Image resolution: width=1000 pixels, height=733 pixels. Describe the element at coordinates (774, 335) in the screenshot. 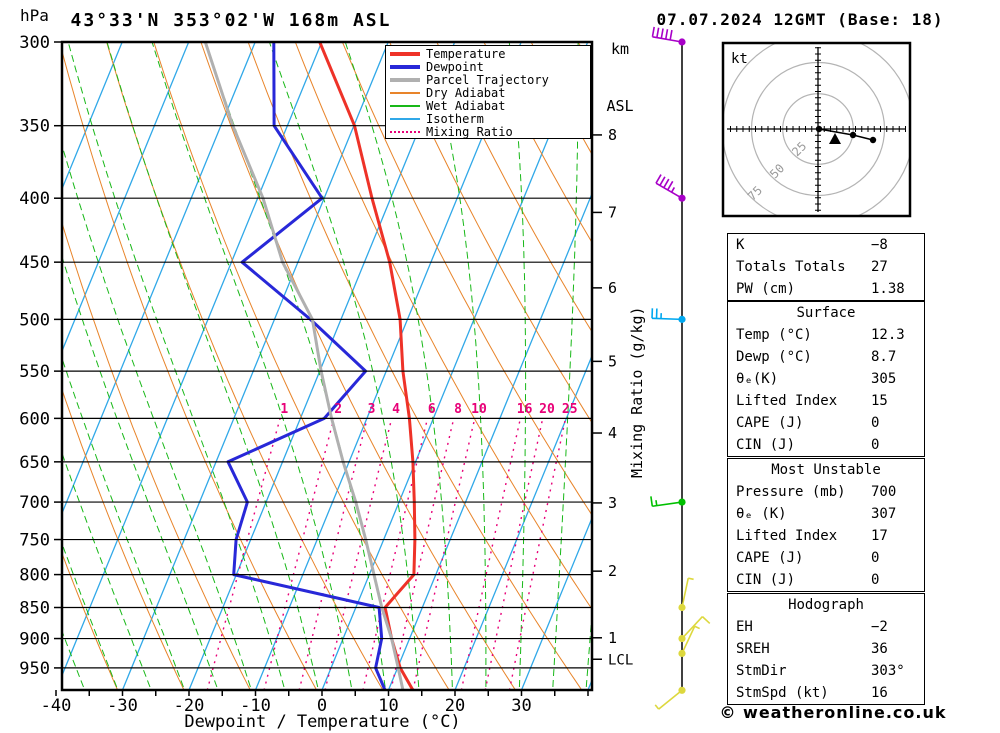

I see `stat-label: Temp (°C)` at that location.